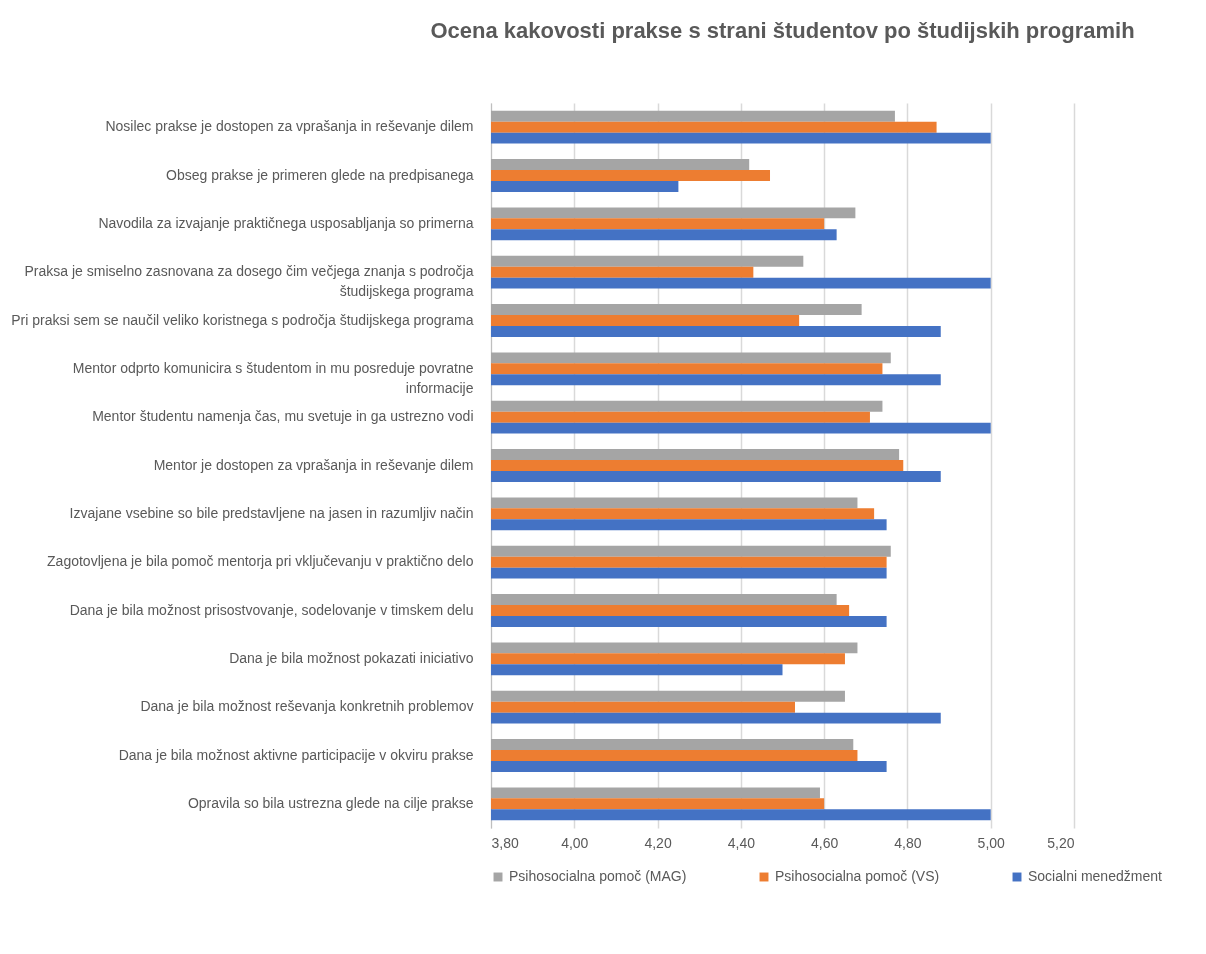  I want to click on legend-label: Psihosocialna pomoč (VS), so click(857, 876).